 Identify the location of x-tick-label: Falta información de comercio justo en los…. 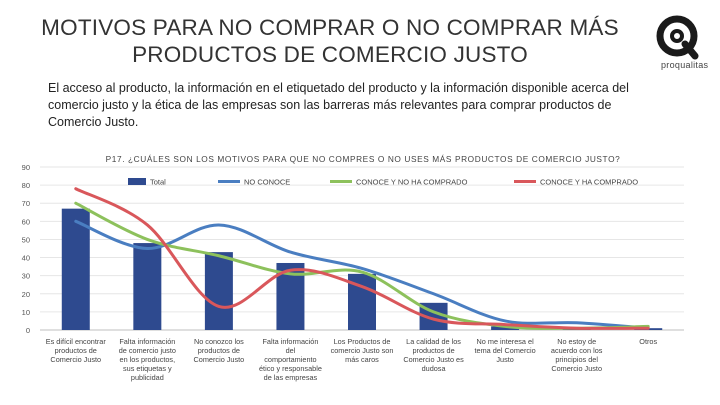
(147, 359).